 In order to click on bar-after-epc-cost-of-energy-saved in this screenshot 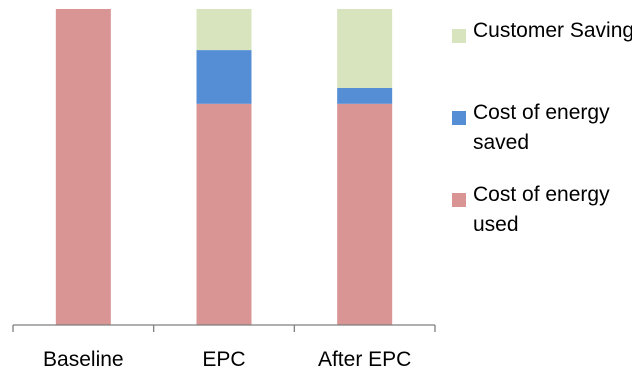, I will do `click(365, 96)`.